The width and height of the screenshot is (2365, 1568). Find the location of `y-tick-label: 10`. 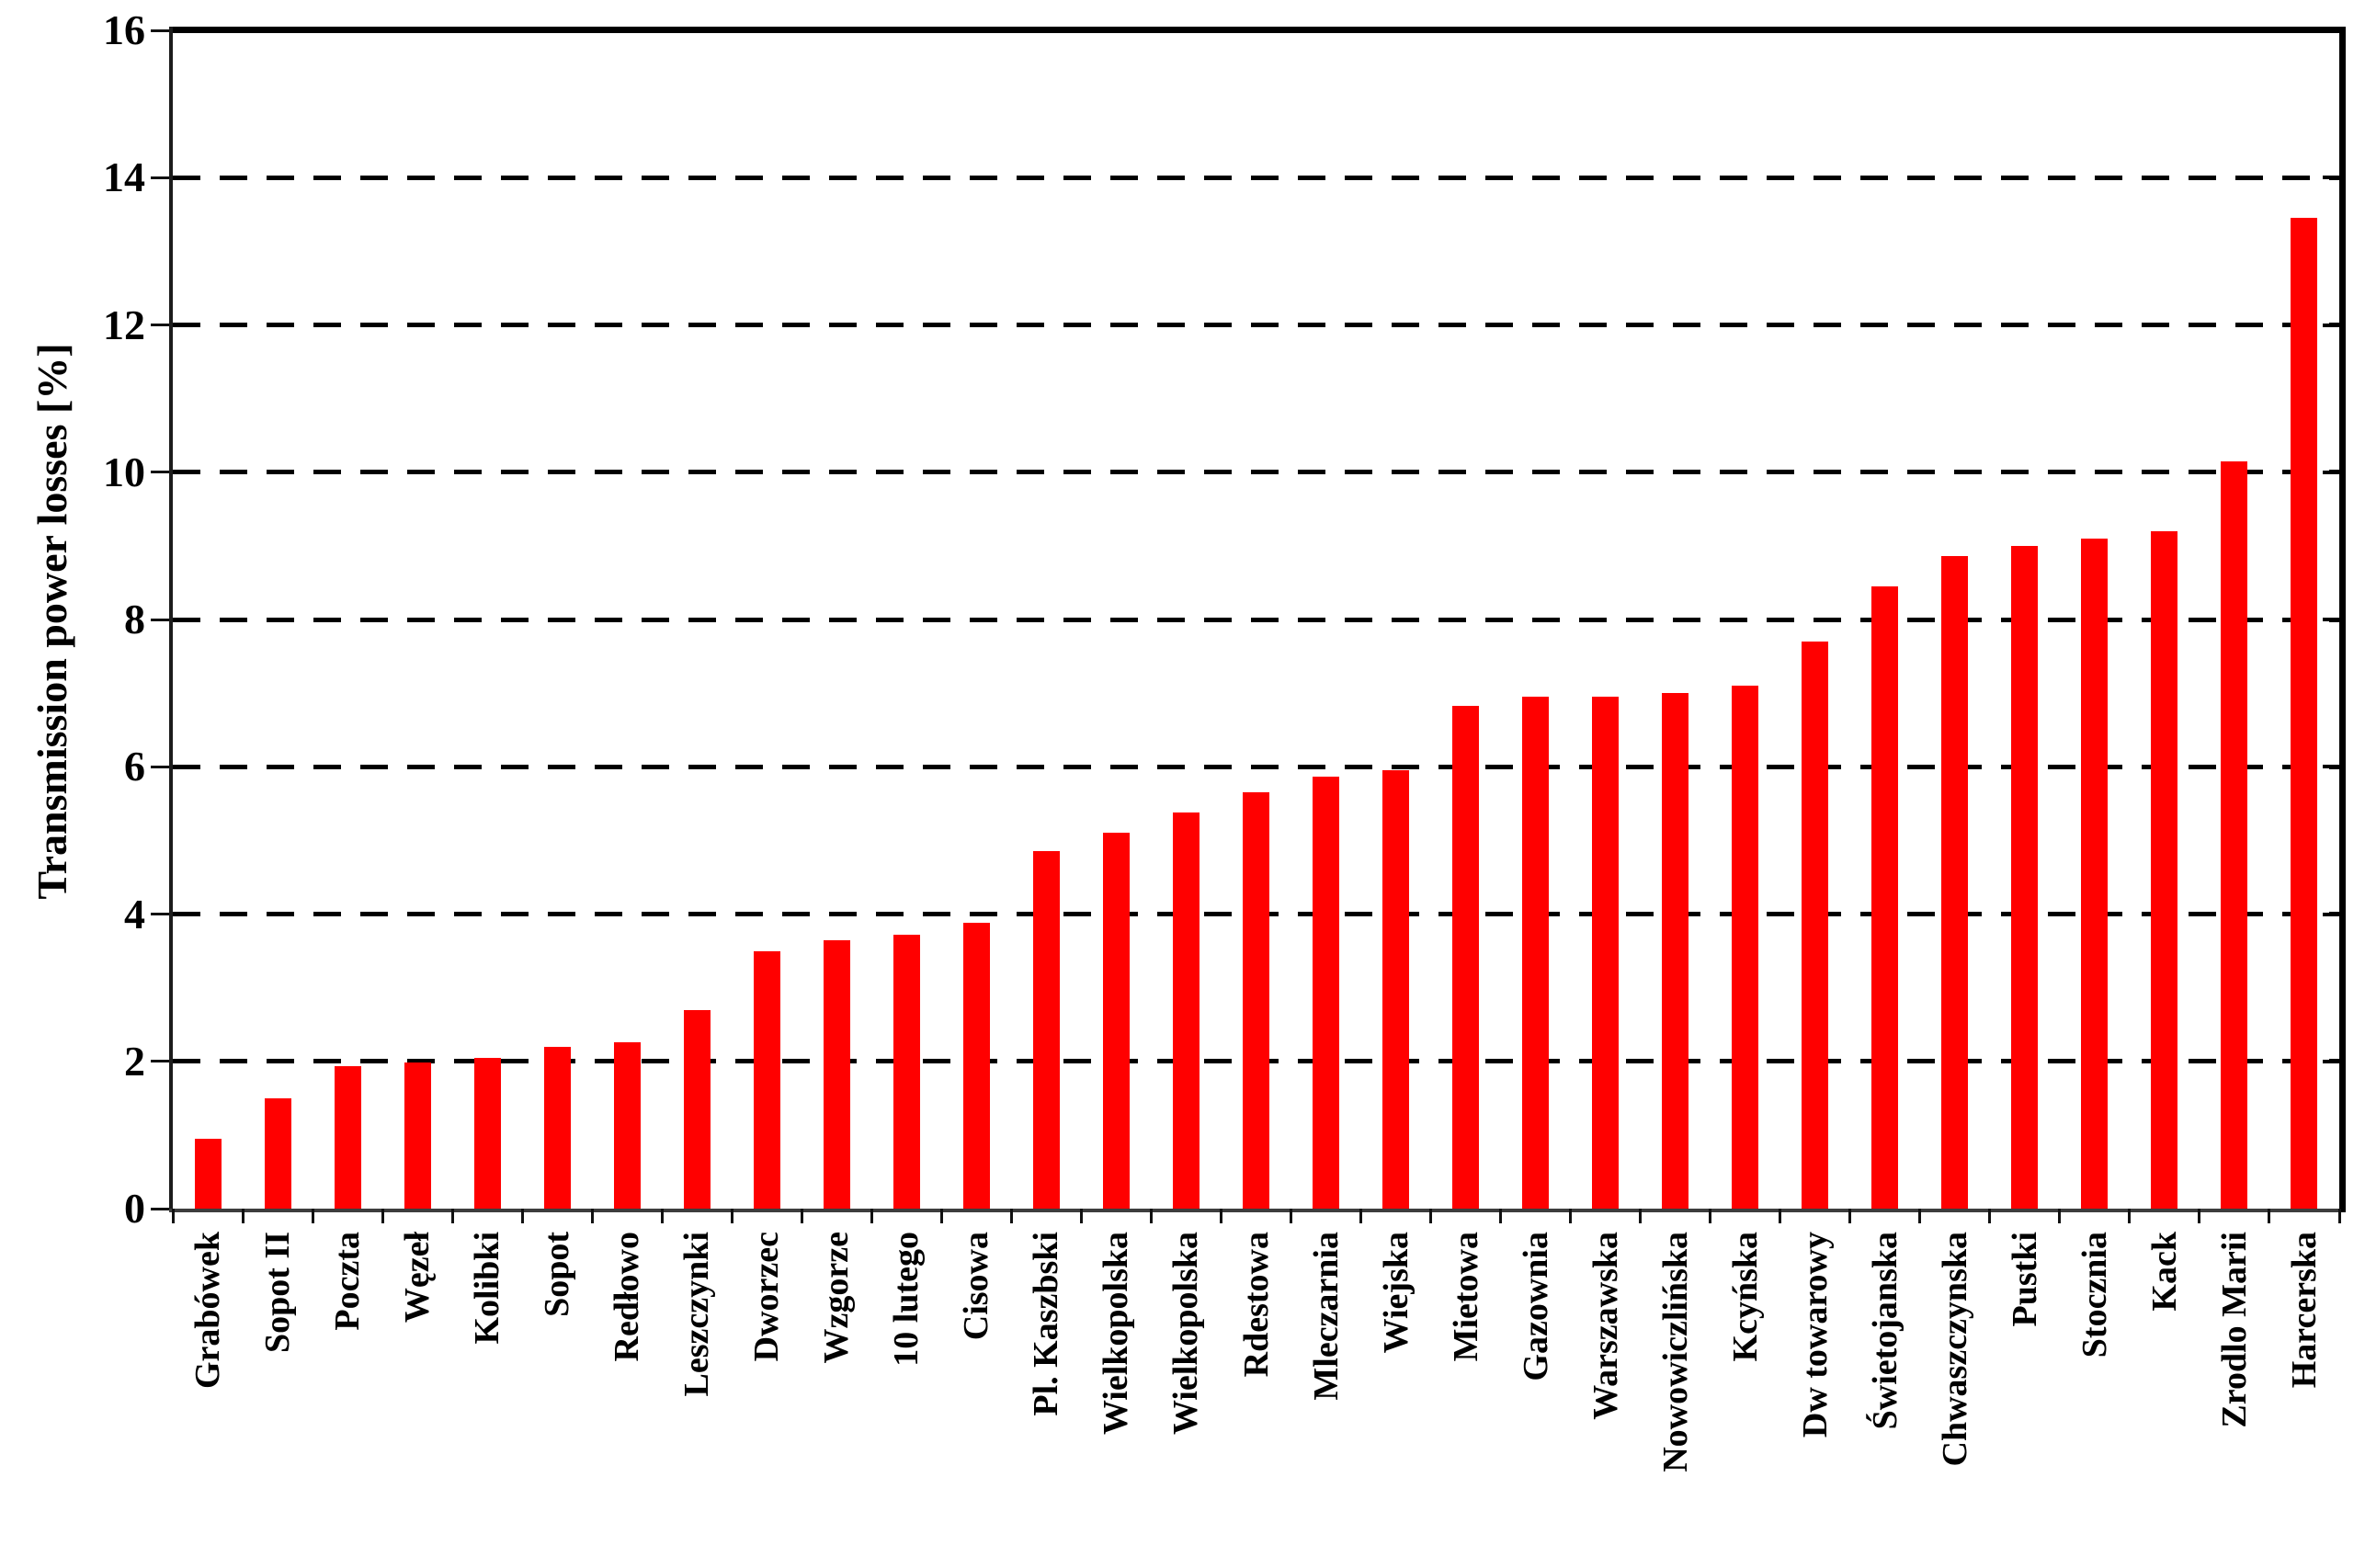

y-tick-label: 10 is located at coordinates (124, 471).